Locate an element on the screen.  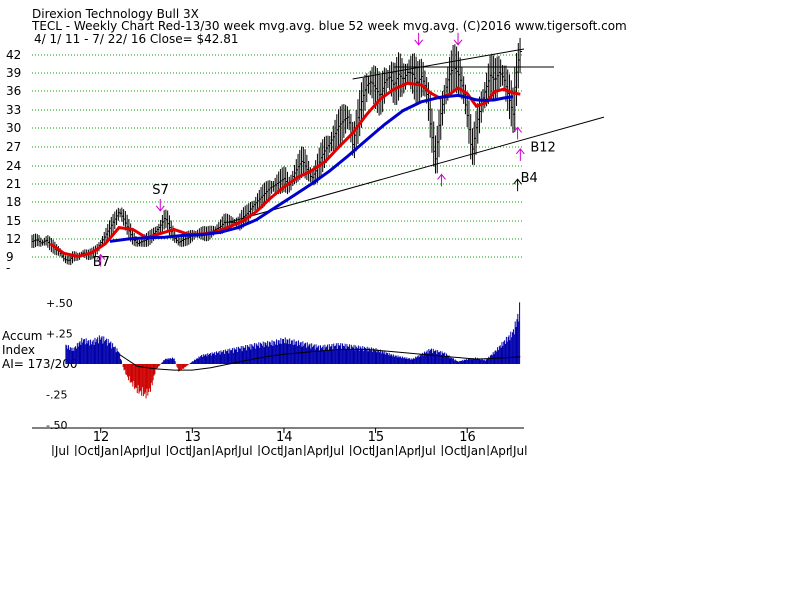
signal-label: B4 is located at coordinates (529, 178).